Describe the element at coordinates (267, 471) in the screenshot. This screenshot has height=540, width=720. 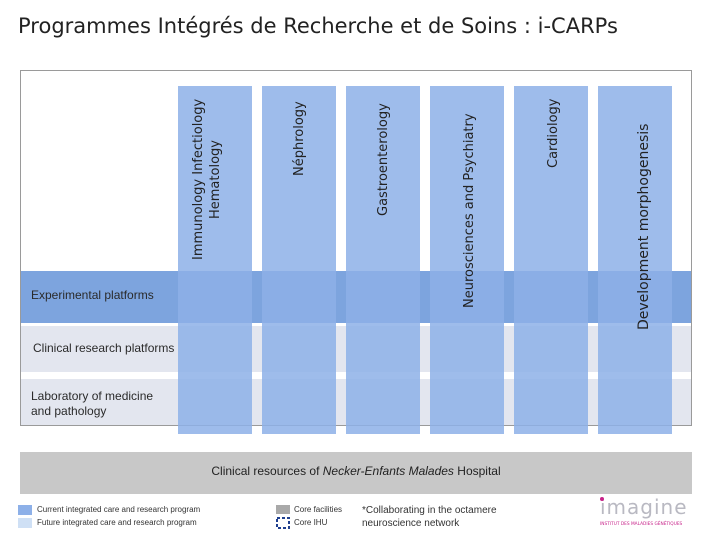
I see `clinical-resources-prefix: Clinical resources of` at that location.